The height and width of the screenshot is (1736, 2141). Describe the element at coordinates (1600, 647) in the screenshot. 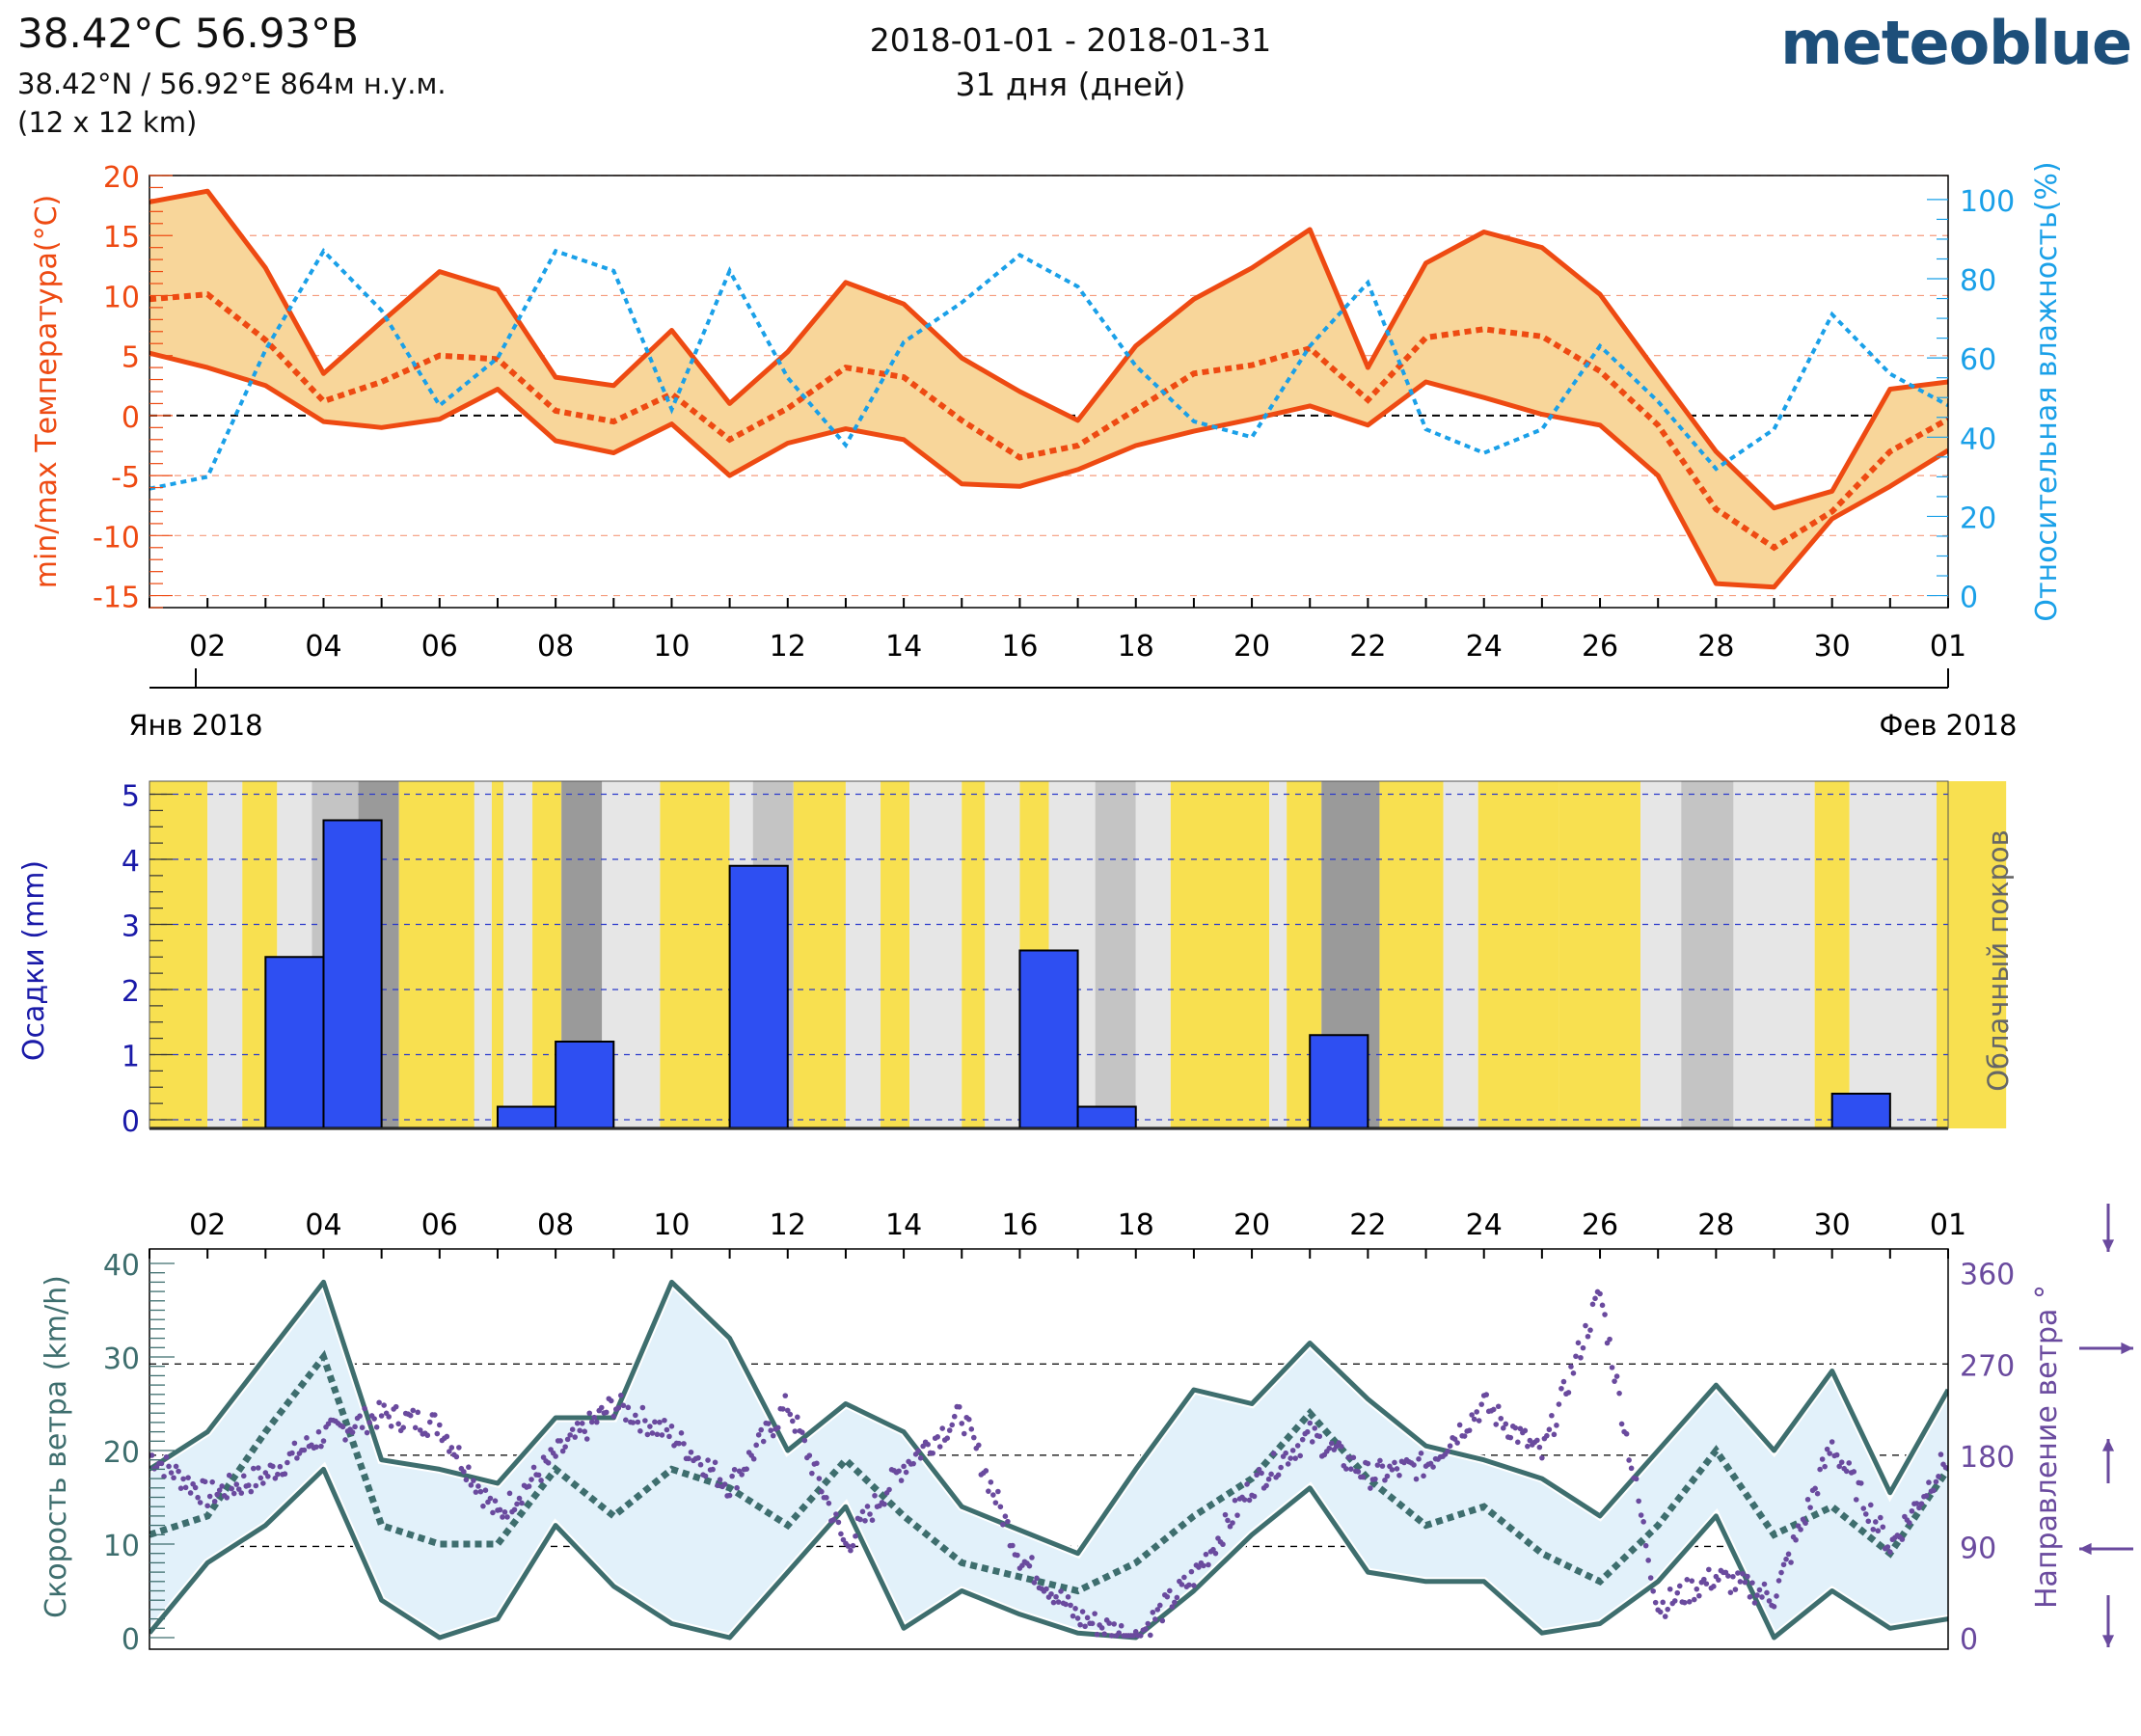

I see `day-tick-label: 26` at that location.